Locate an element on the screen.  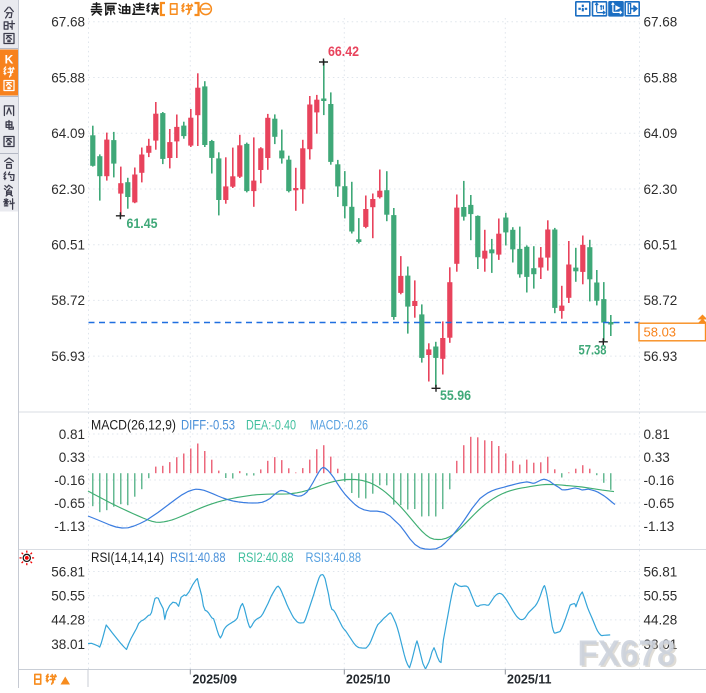
svg-text: RSI(14,14,14) is located at coordinates (127, 557).